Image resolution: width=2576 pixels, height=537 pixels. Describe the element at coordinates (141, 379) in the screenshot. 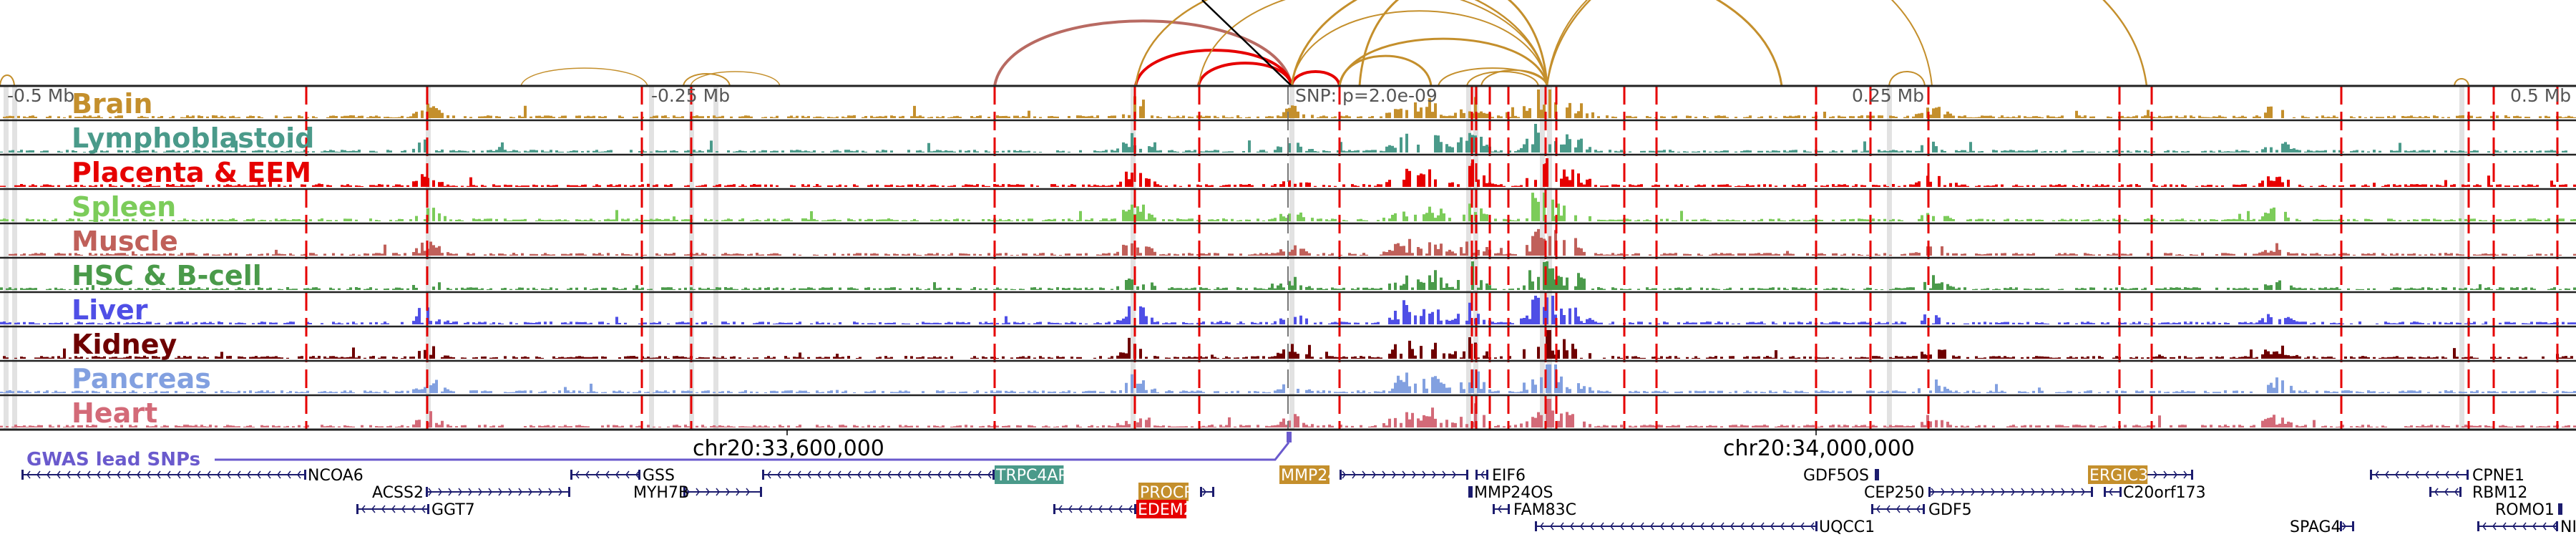

I see `track-label: Pancreas` at that location.